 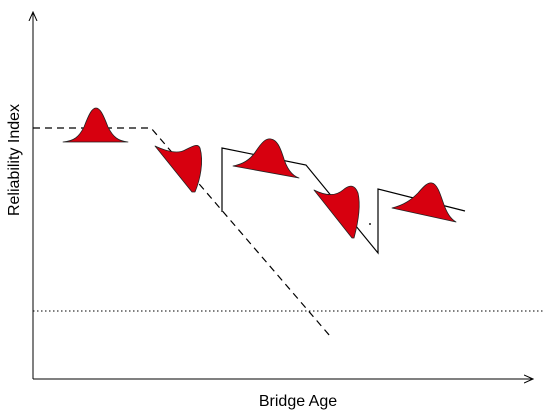 What do you see at coordinates (298, 401) in the screenshot?
I see `x-axis-label: Bridge Age` at bounding box center [298, 401].